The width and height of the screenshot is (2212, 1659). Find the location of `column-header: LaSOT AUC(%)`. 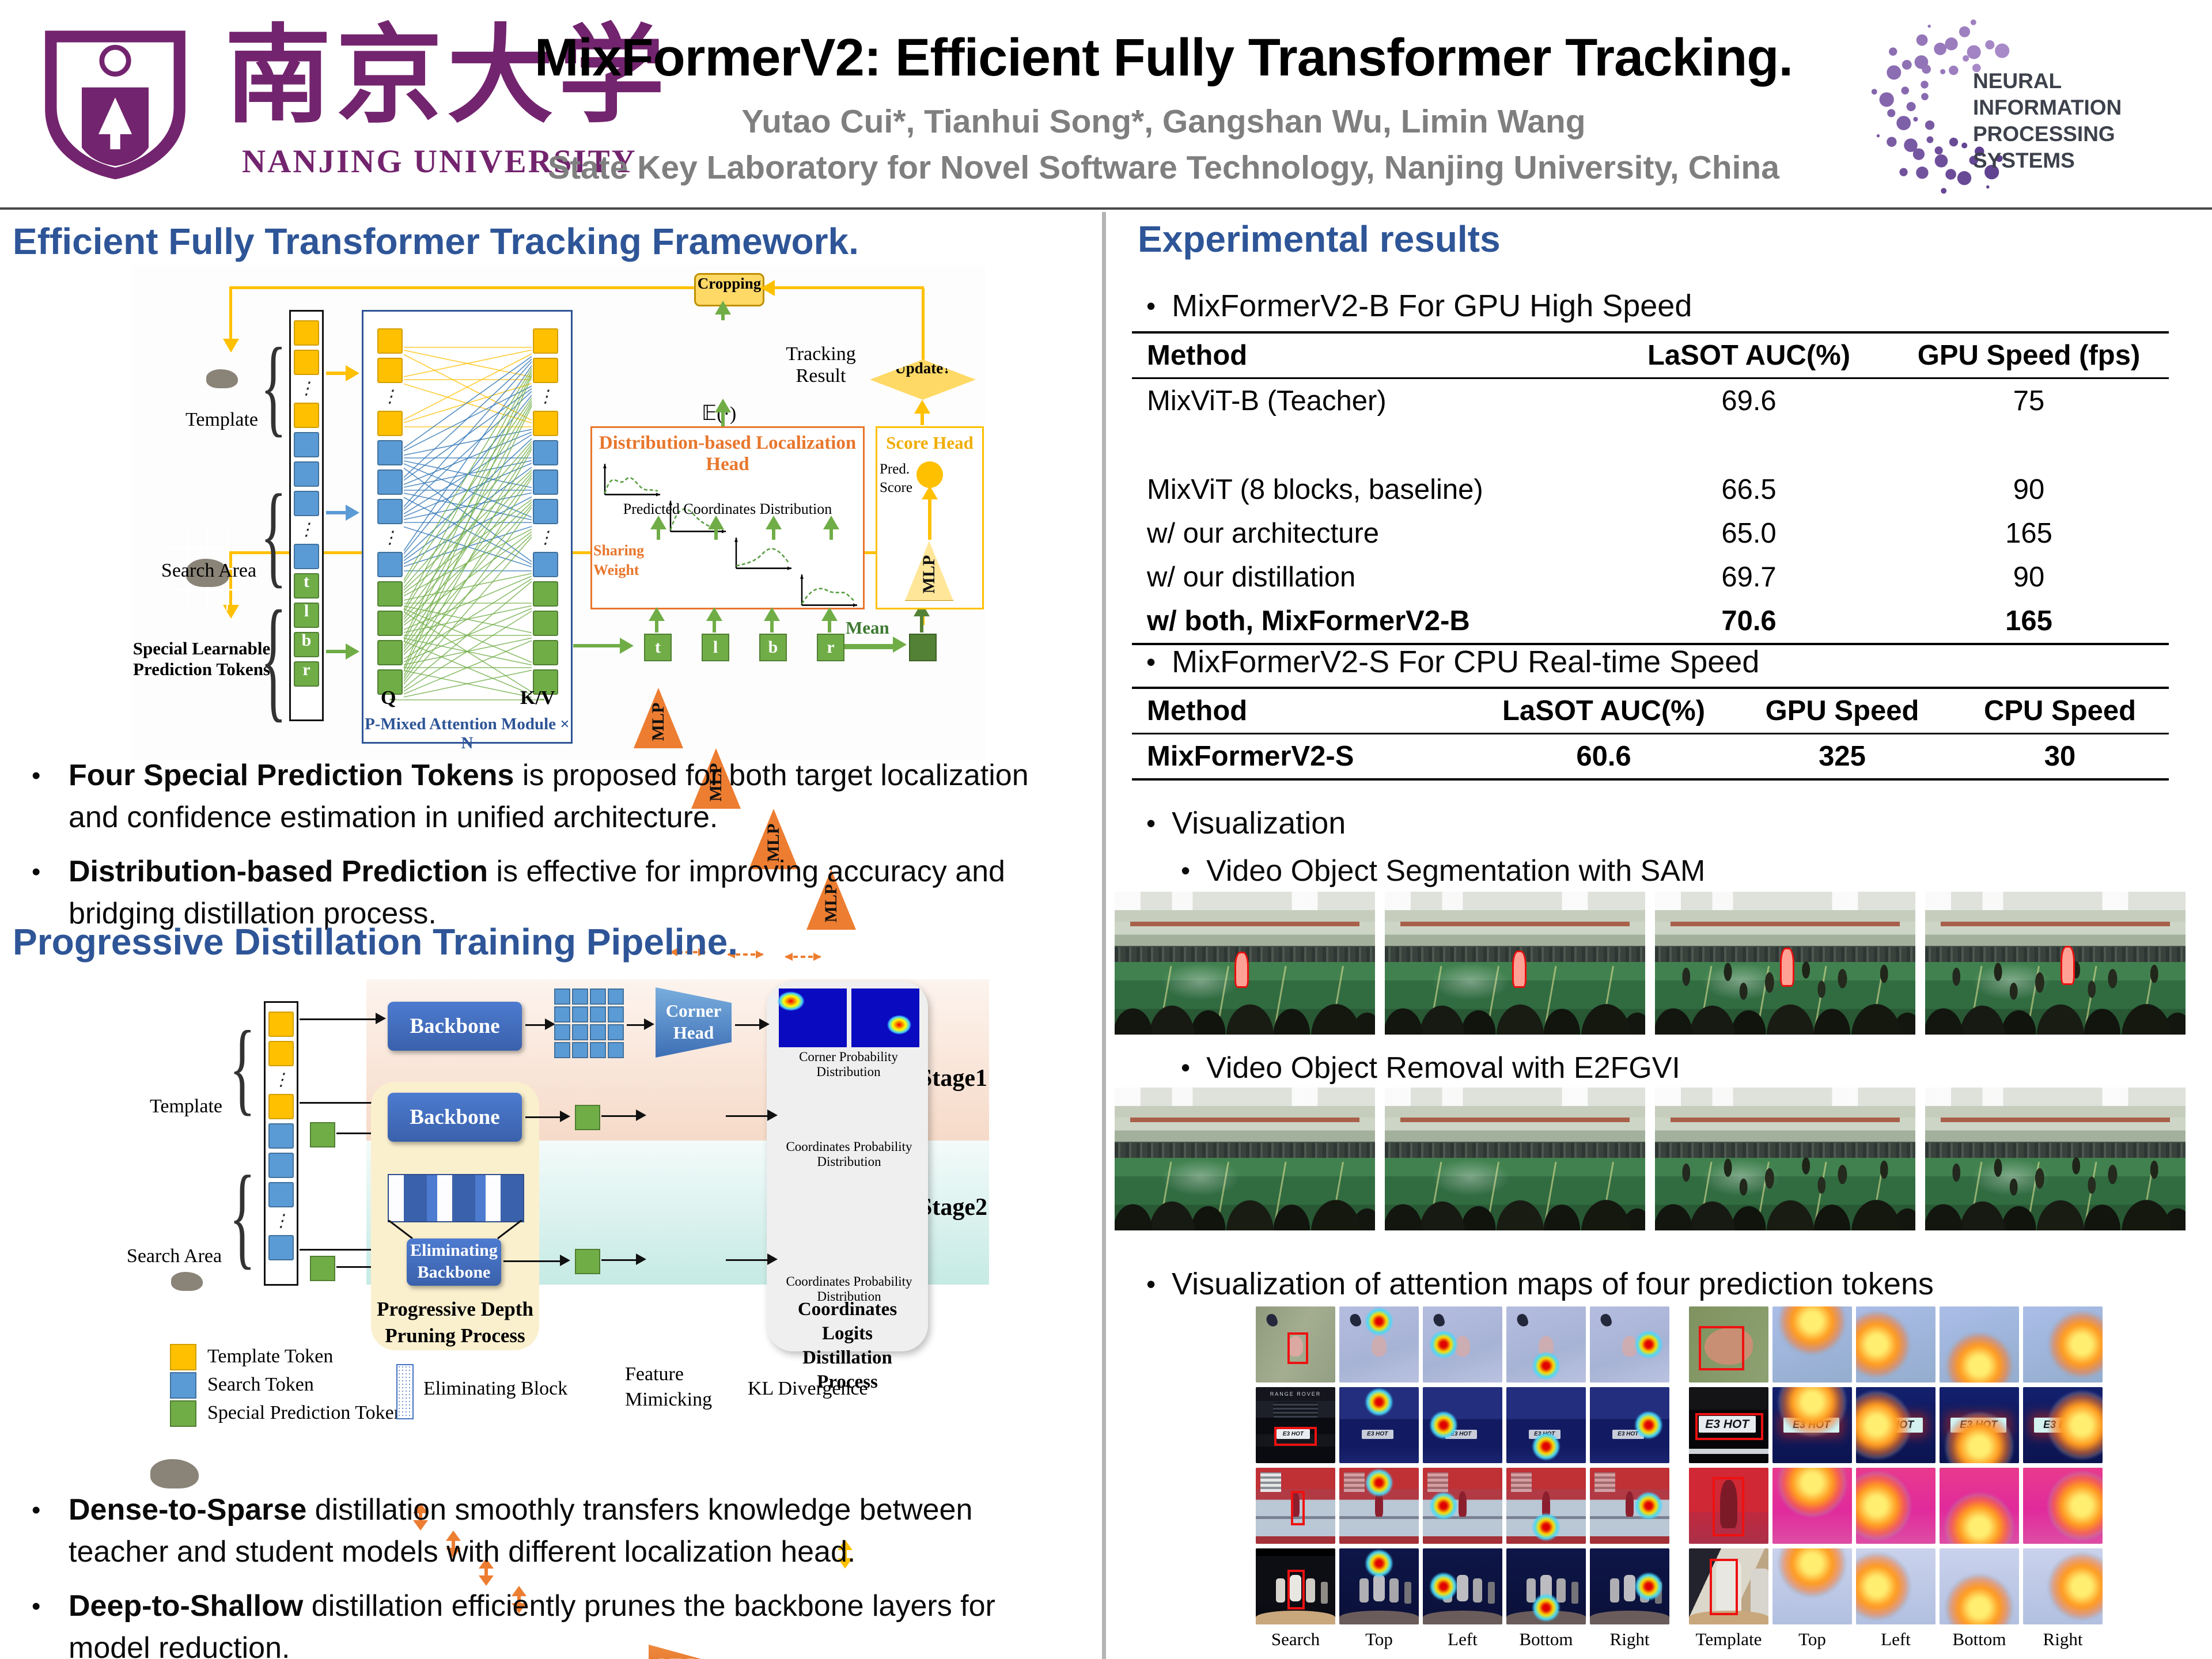

column-header: LaSOT AUC(%) is located at coordinates (1604, 710).